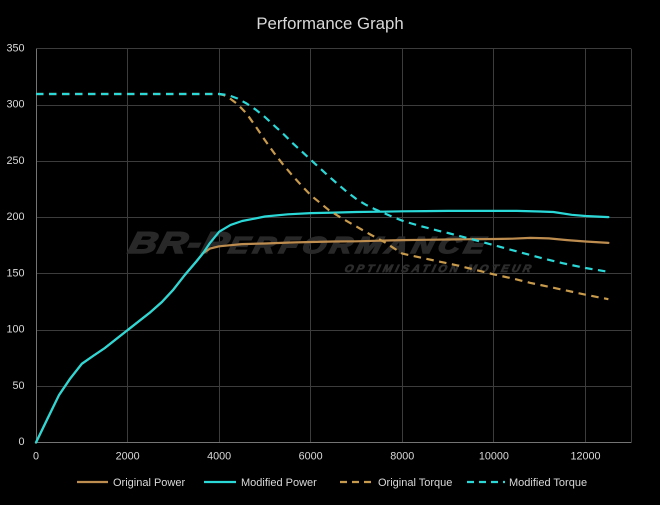 The height and width of the screenshot is (505, 660). What do you see at coordinates (219, 457) in the screenshot?
I see `svg-text: 4000` at bounding box center [219, 457].